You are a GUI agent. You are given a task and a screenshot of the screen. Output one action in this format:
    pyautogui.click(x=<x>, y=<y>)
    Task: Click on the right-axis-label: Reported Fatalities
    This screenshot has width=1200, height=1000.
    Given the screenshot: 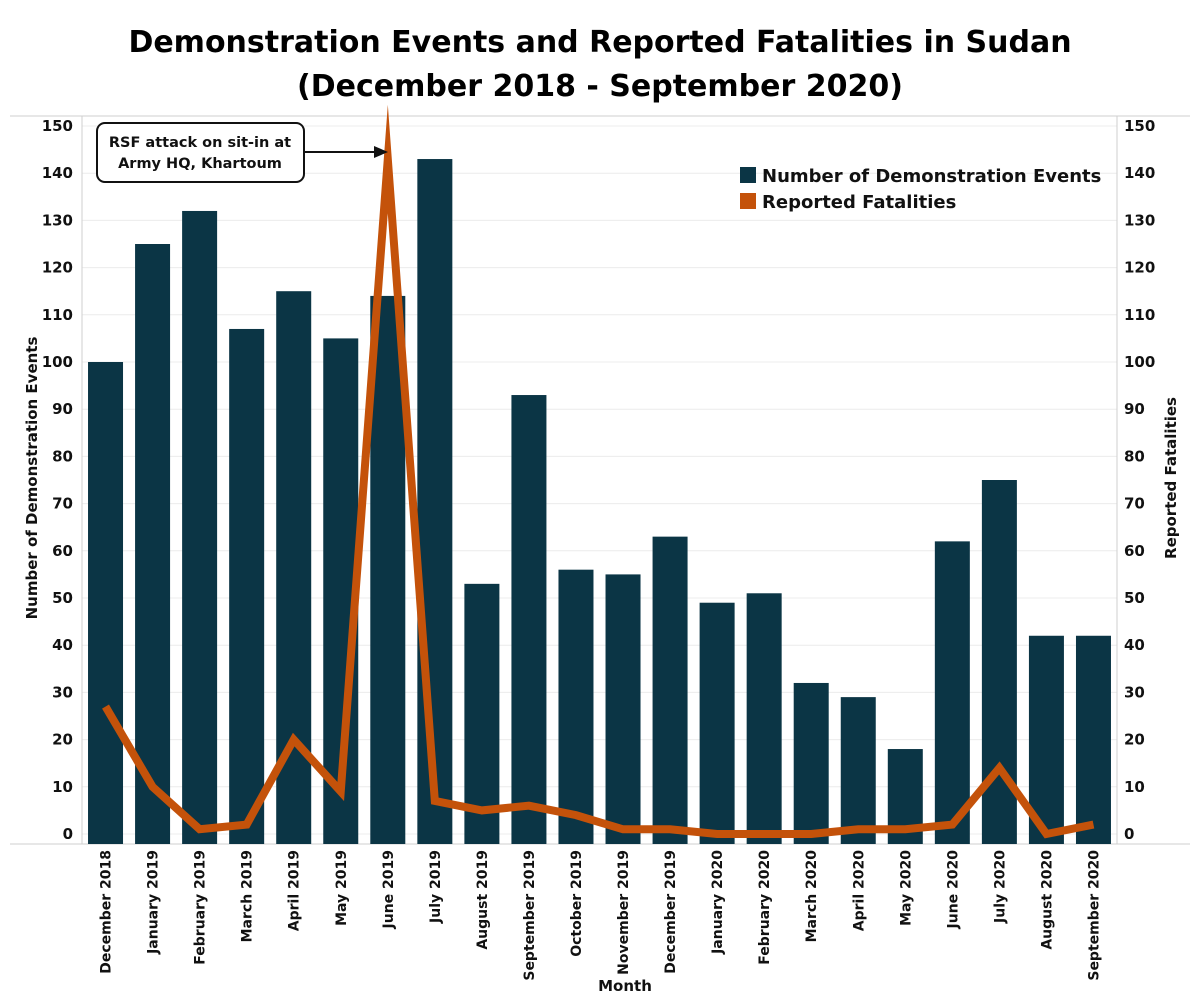 What is the action you would take?
    pyautogui.click(x=1171, y=478)
    